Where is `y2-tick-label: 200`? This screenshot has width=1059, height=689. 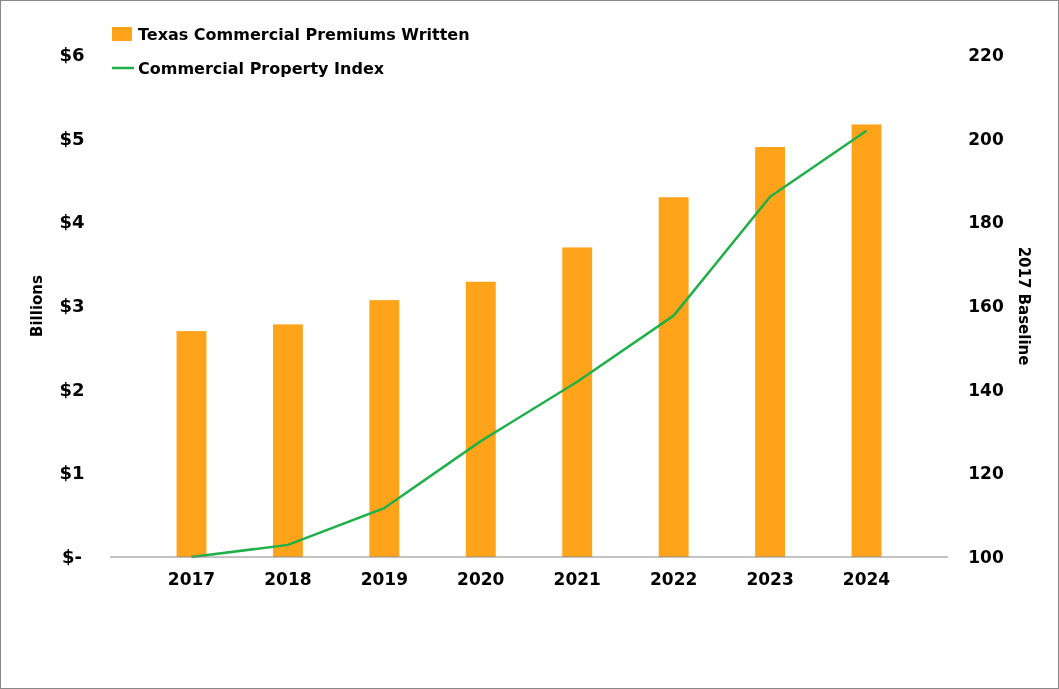 y2-tick-label: 200 is located at coordinates (986, 138).